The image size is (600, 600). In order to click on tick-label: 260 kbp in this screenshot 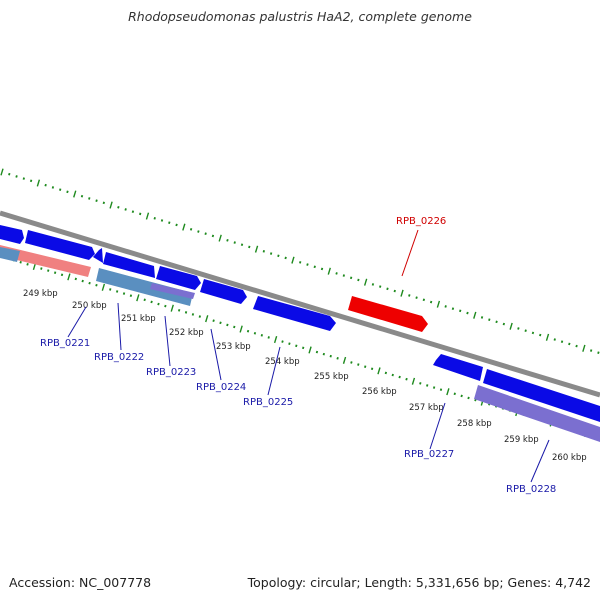, I will do `click(569, 458)`.